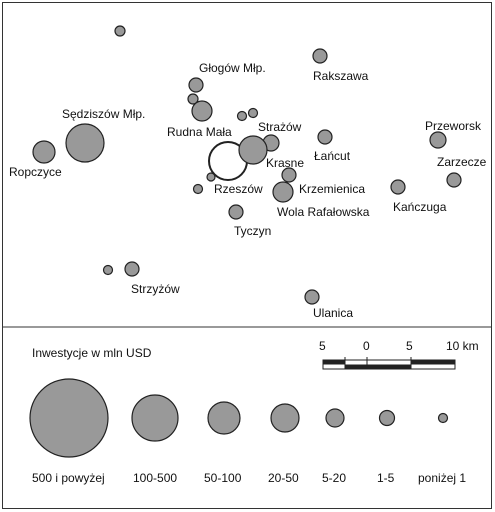 Image resolution: width=495 pixels, height=512 pixels. I want to click on label-krzemienica: Krzemienica, so click(332, 189).